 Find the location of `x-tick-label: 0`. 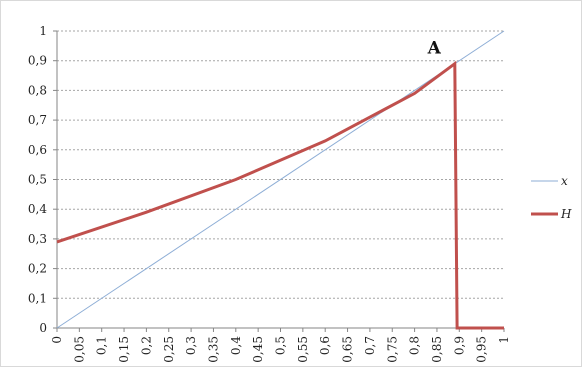

x-tick-label: 0 is located at coordinates (57, 340).